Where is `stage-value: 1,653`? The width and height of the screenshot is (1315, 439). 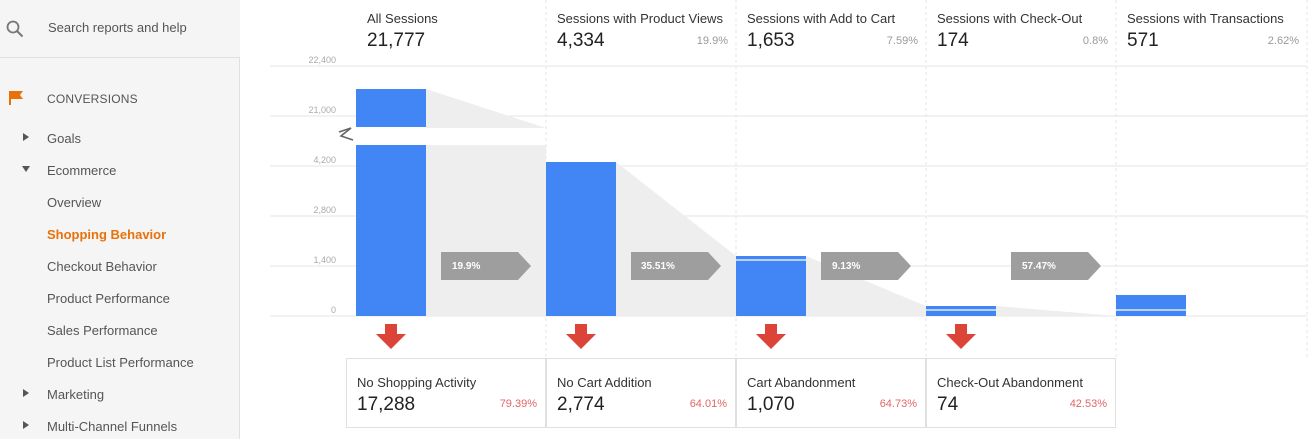
stage-value: 1,653 is located at coordinates (771, 40).